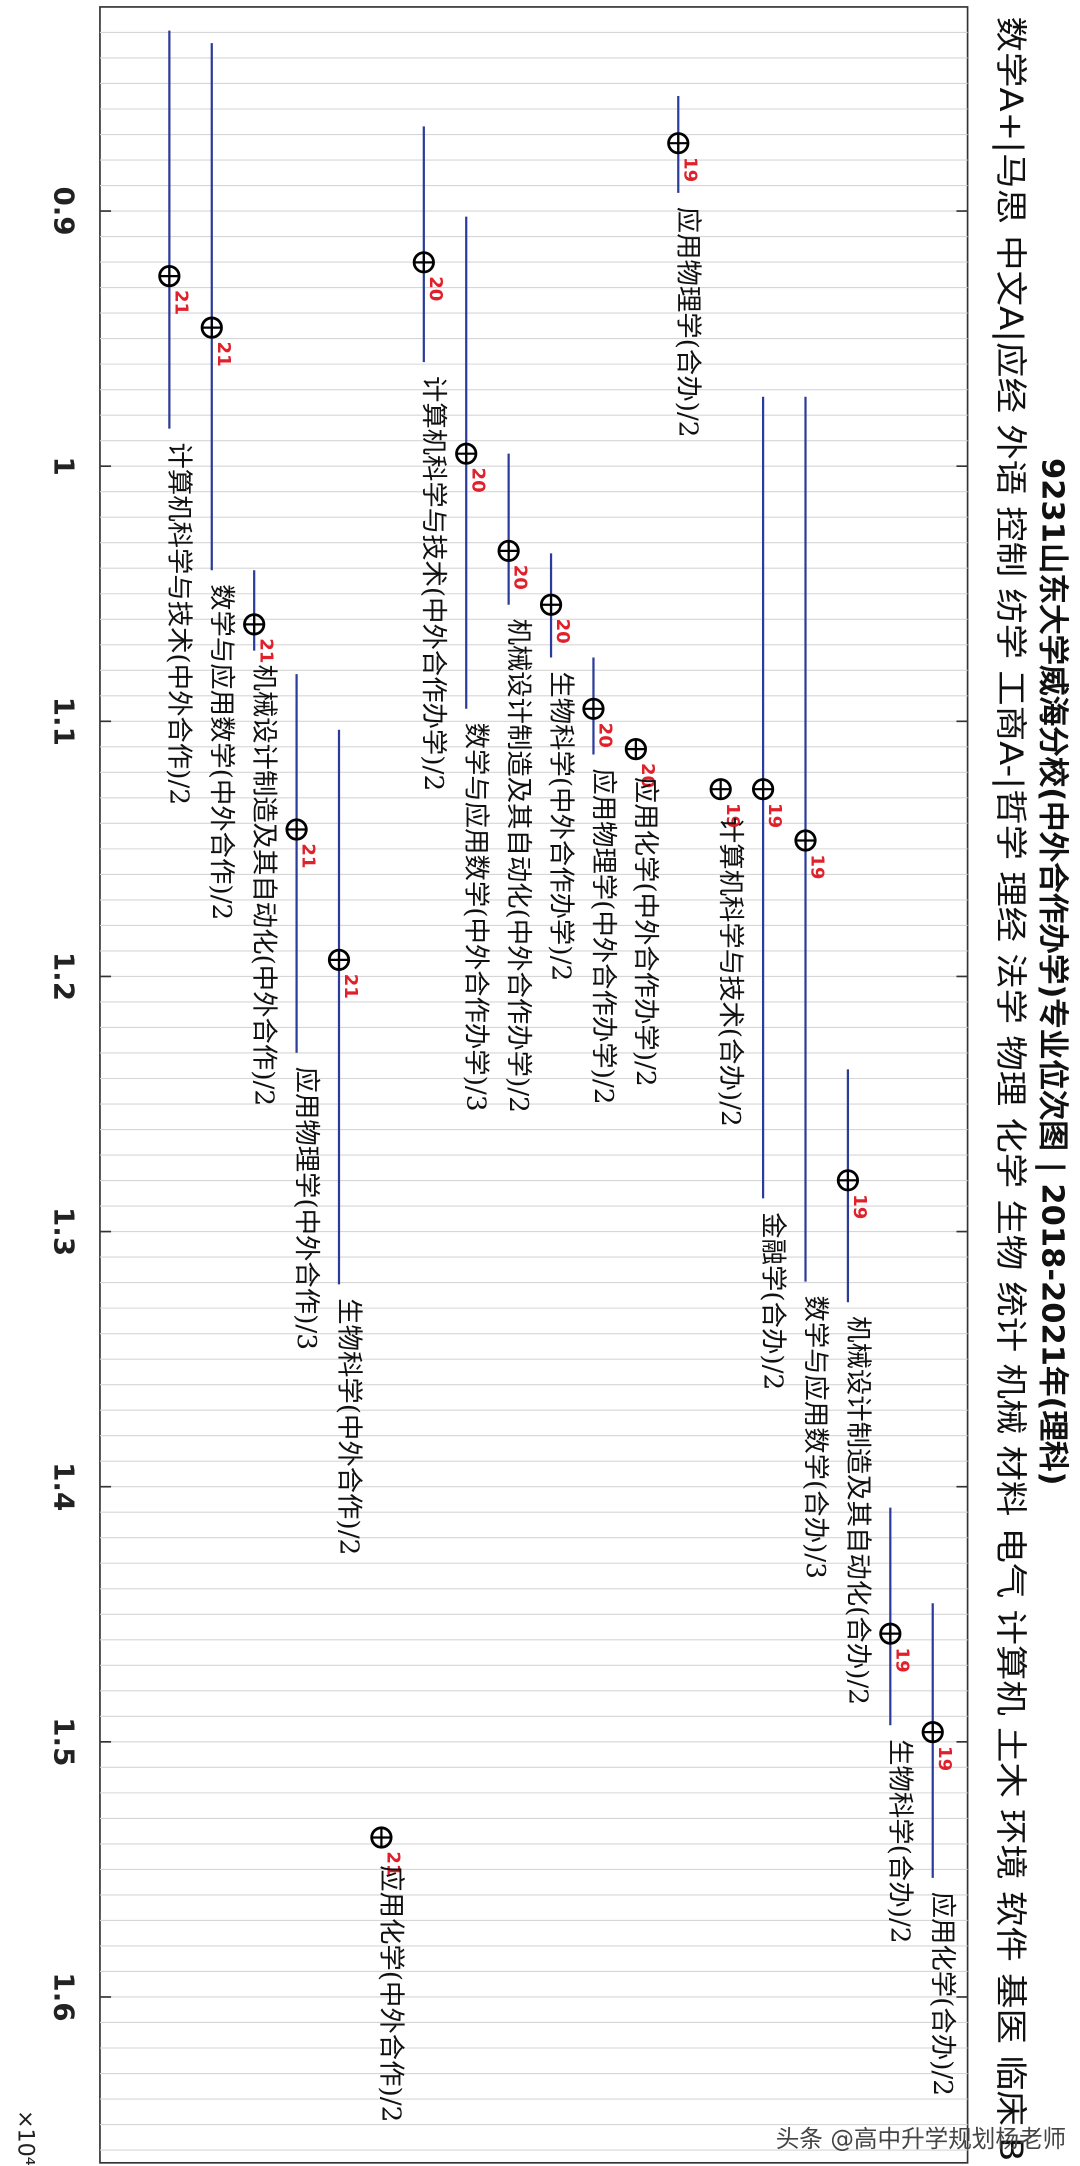 This screenshot has height=2166, width=1080. What do you see at coordinates (63, 721) in the screenshot?
I see `y-tick-label: 1.1` at bounding box center [63, 721].